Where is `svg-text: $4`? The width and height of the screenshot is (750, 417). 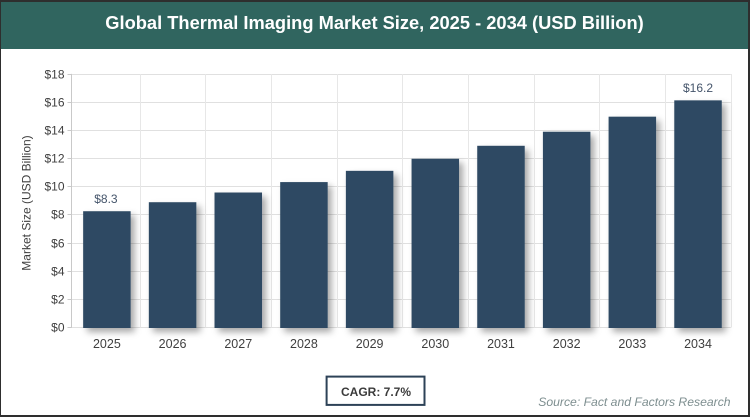
svg-text: $4 is located at coordinates (58, 271).